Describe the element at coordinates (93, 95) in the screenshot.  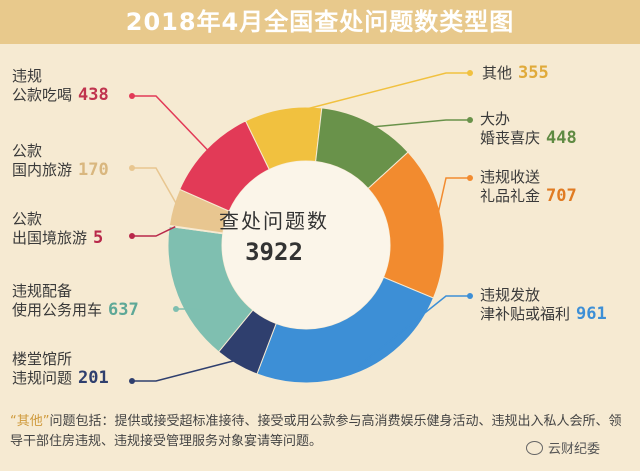
I see `data-label: 438` at that location.